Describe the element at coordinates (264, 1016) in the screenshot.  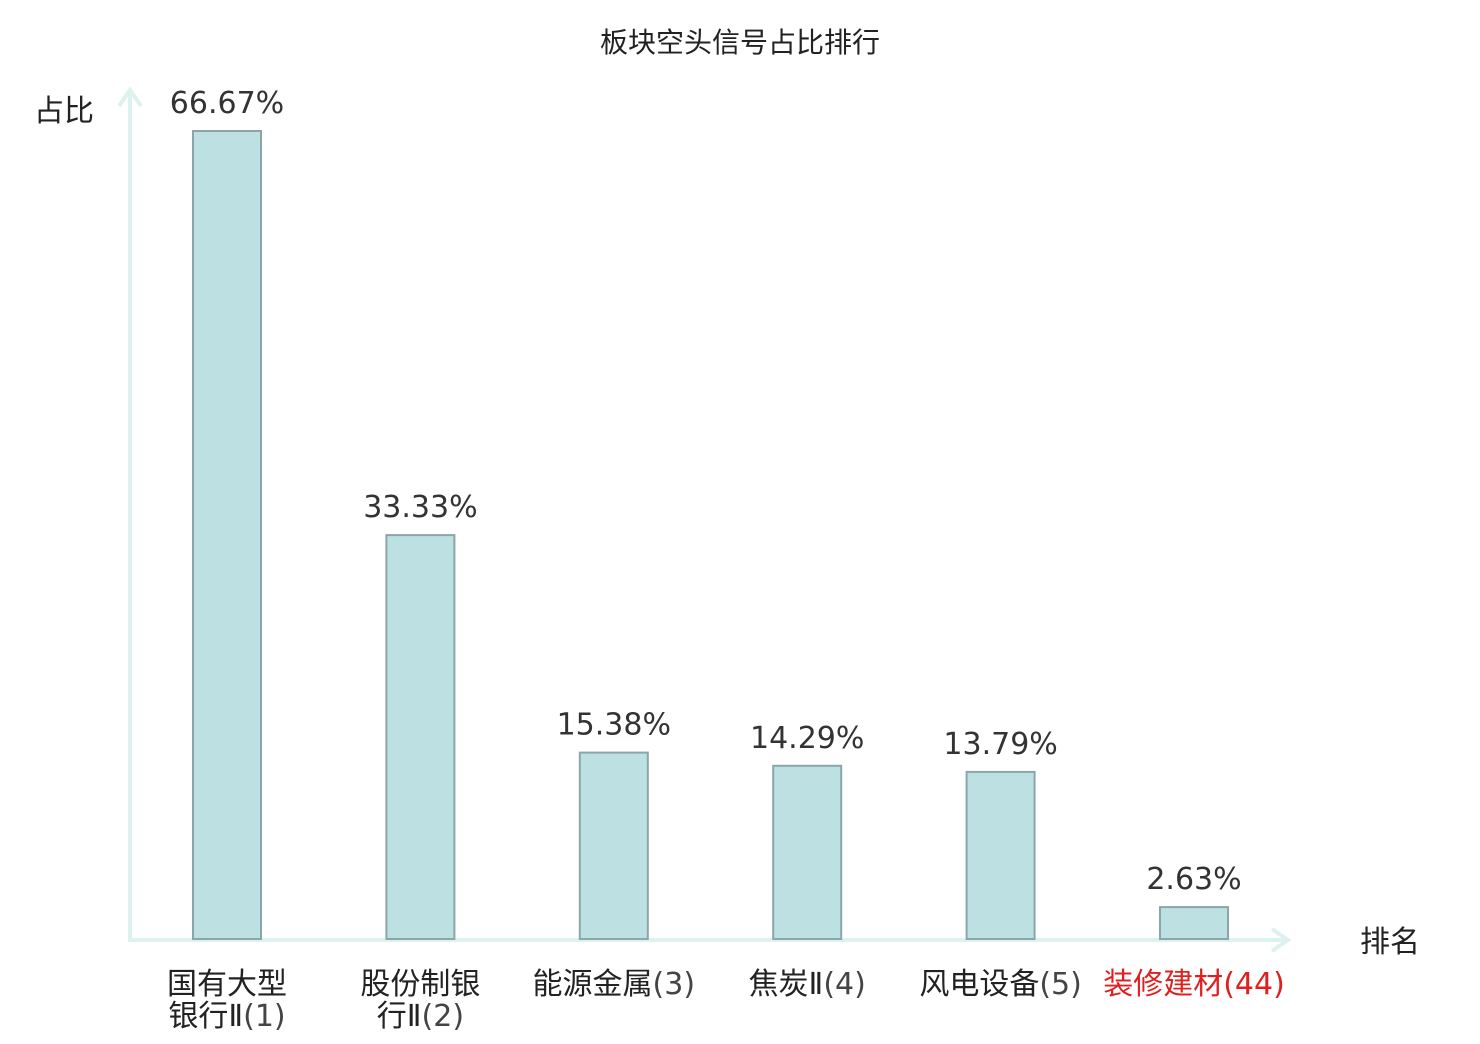
I see `category-rank: (1)` at that location.